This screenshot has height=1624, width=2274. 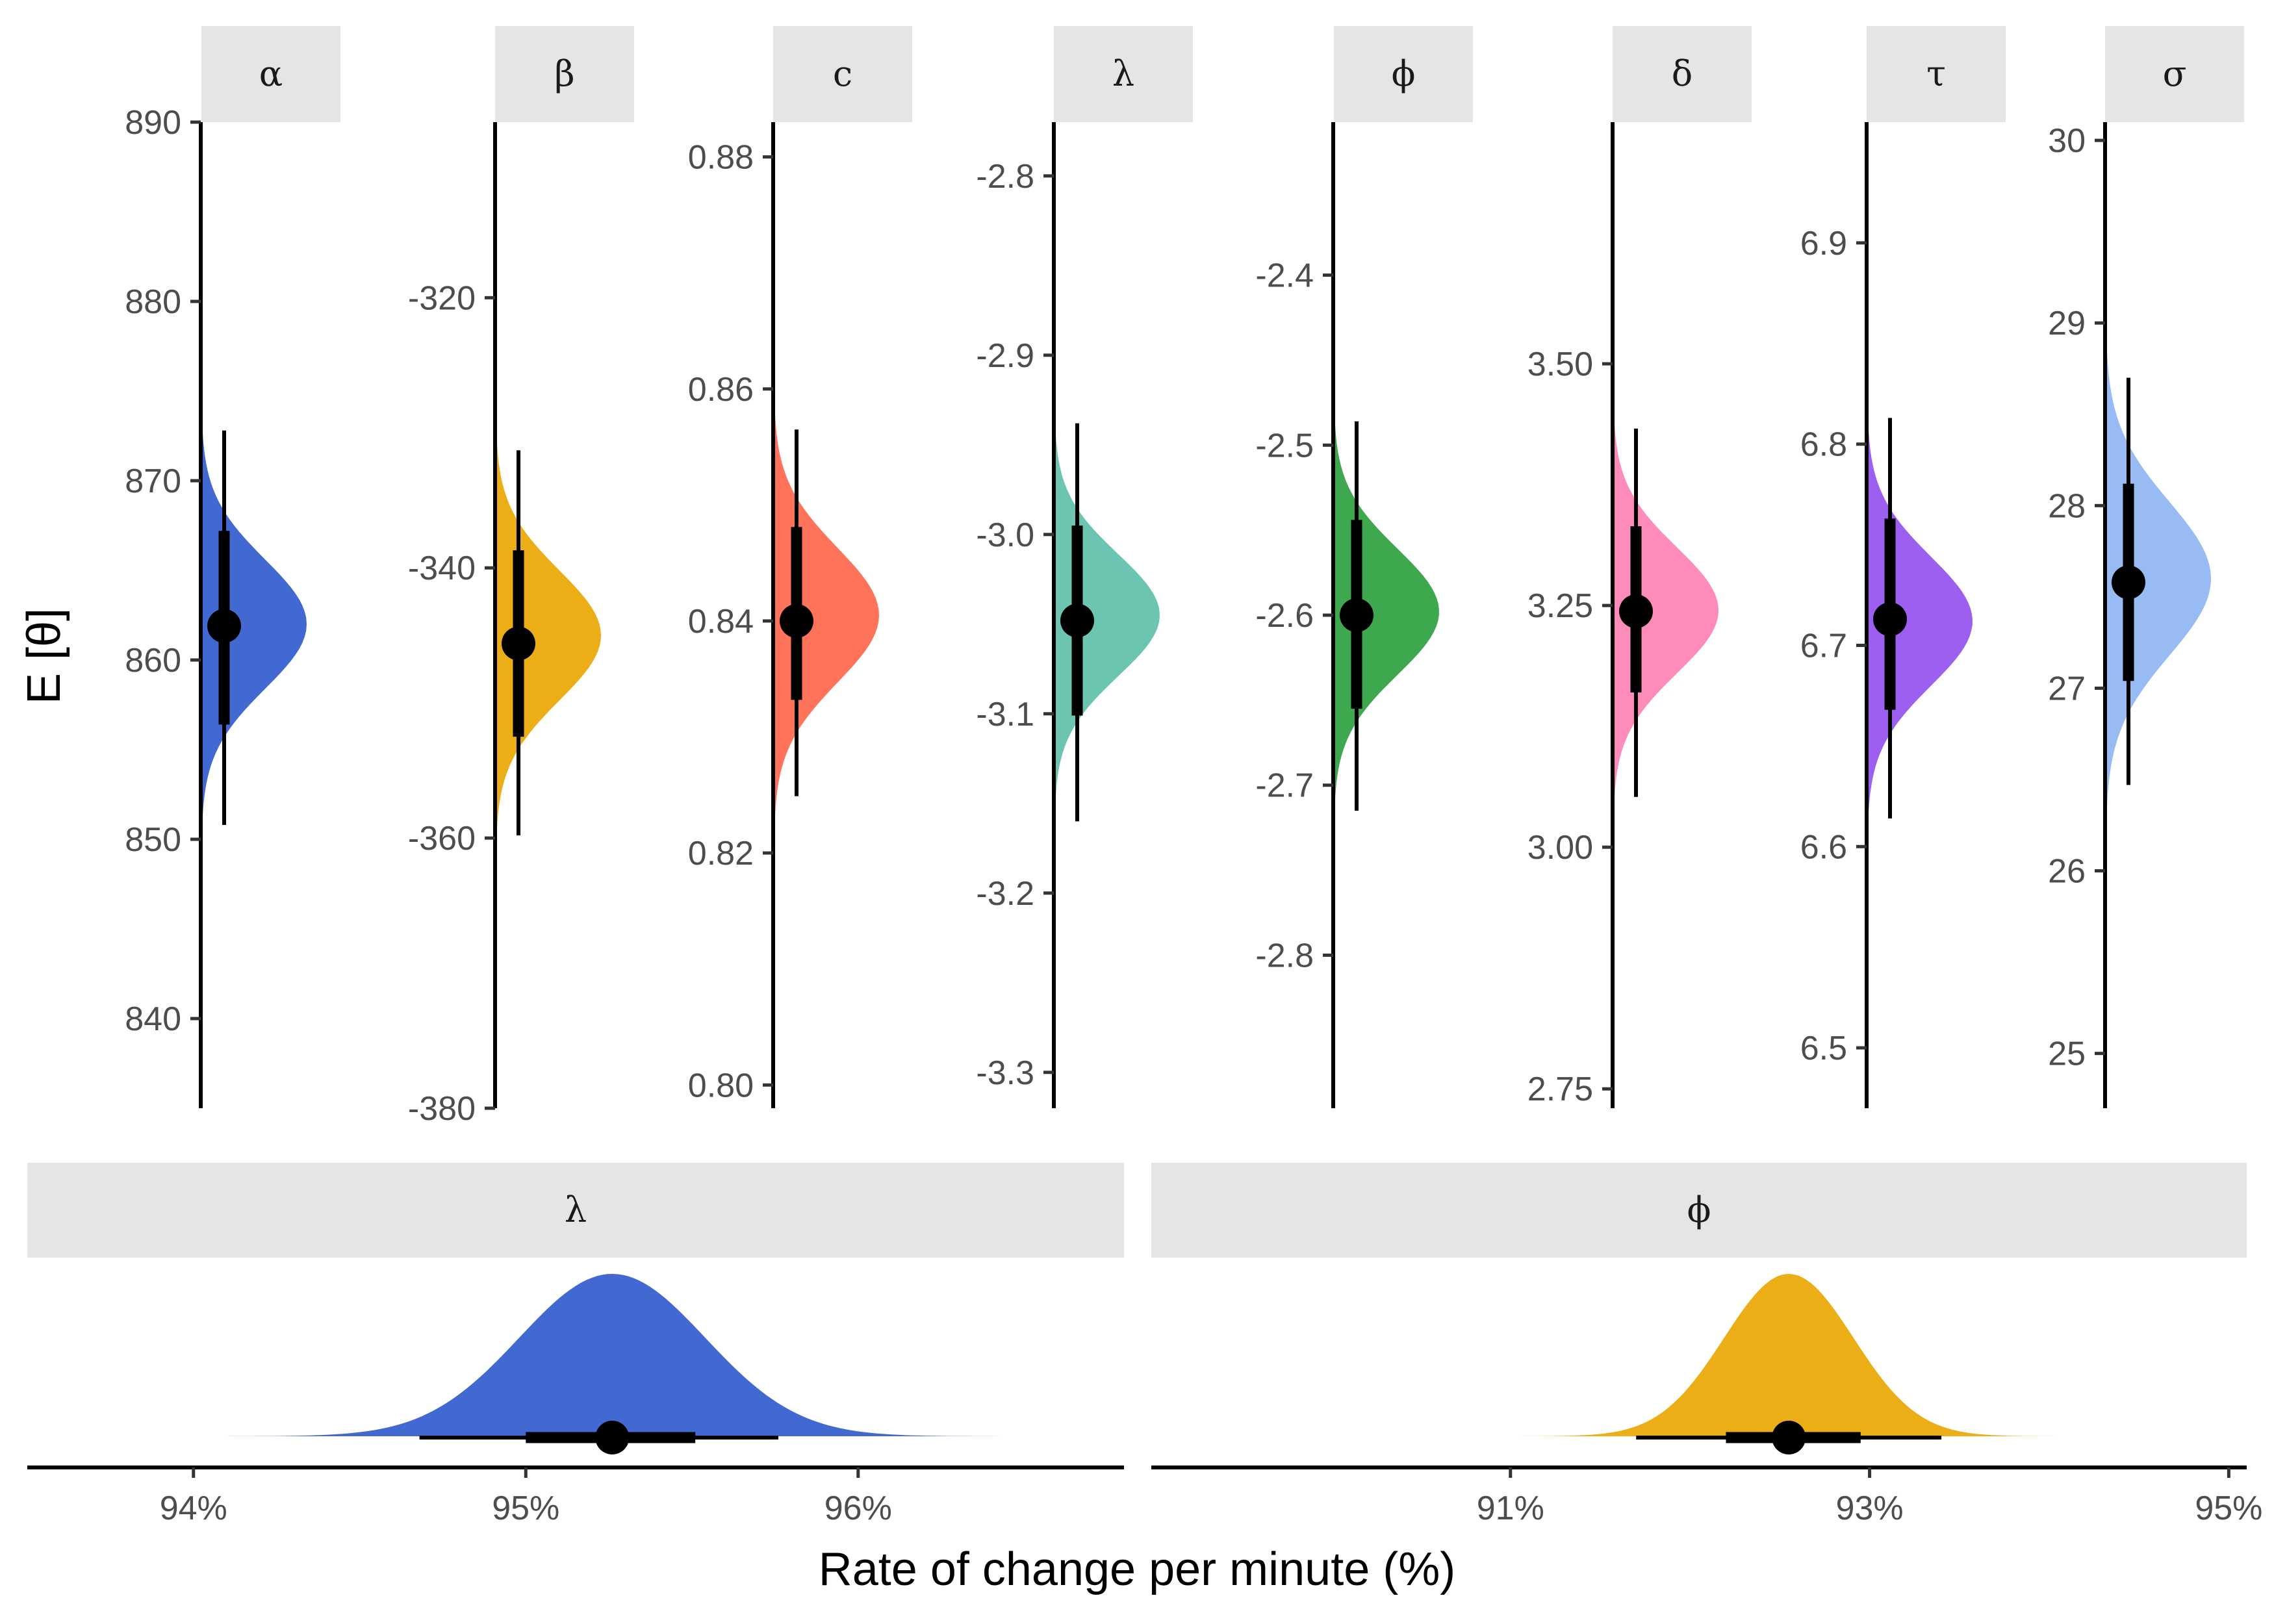 I want to click on facet-strip-label: δ, so click(x=1682, y=73).